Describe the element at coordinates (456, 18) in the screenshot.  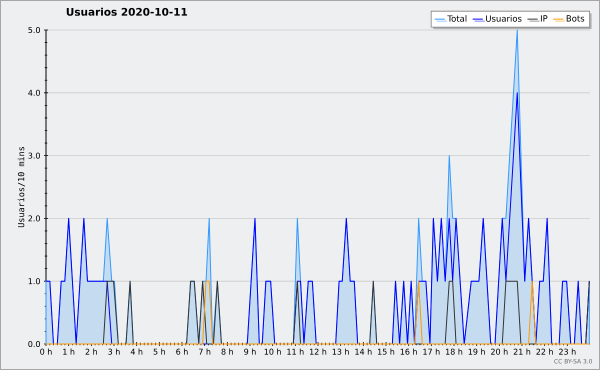
I see `legend-label: Total` at that location.